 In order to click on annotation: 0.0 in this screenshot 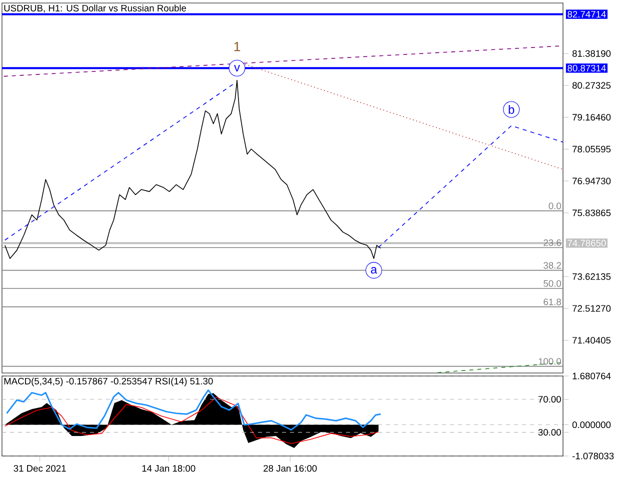, I will do `click(555, 206)`.